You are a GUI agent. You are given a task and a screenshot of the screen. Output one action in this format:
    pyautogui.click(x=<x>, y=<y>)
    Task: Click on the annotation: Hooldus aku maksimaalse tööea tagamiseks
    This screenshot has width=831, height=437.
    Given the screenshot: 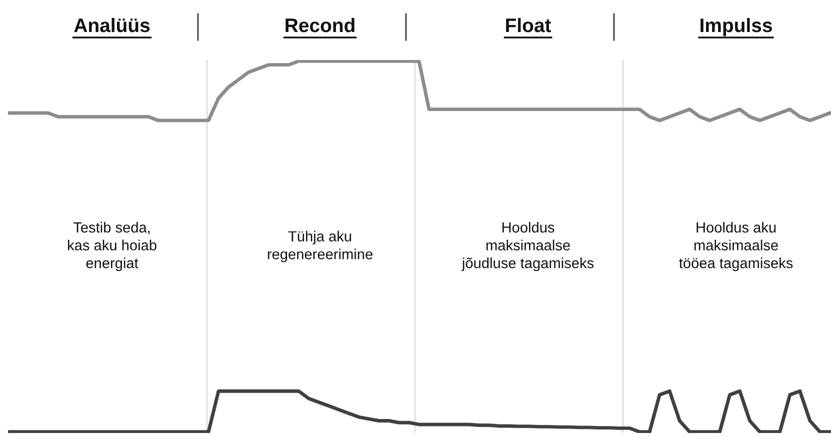 What is the action you would take?
    pyautogui.click(x=736, y=247)
    